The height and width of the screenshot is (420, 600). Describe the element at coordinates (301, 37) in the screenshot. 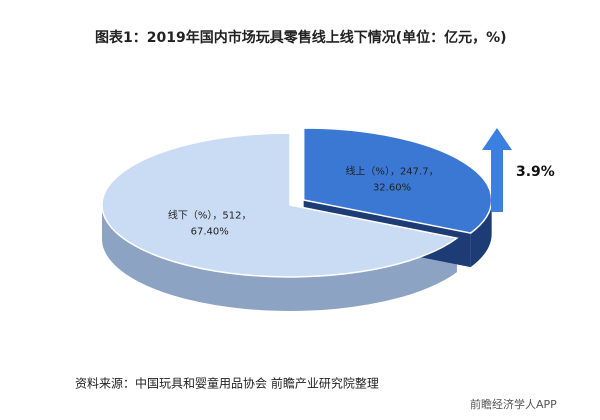

I see `chart-title: 图表1：2019年国内市场玩具零售线上线下情况(单位：亿元，%)` at that location.